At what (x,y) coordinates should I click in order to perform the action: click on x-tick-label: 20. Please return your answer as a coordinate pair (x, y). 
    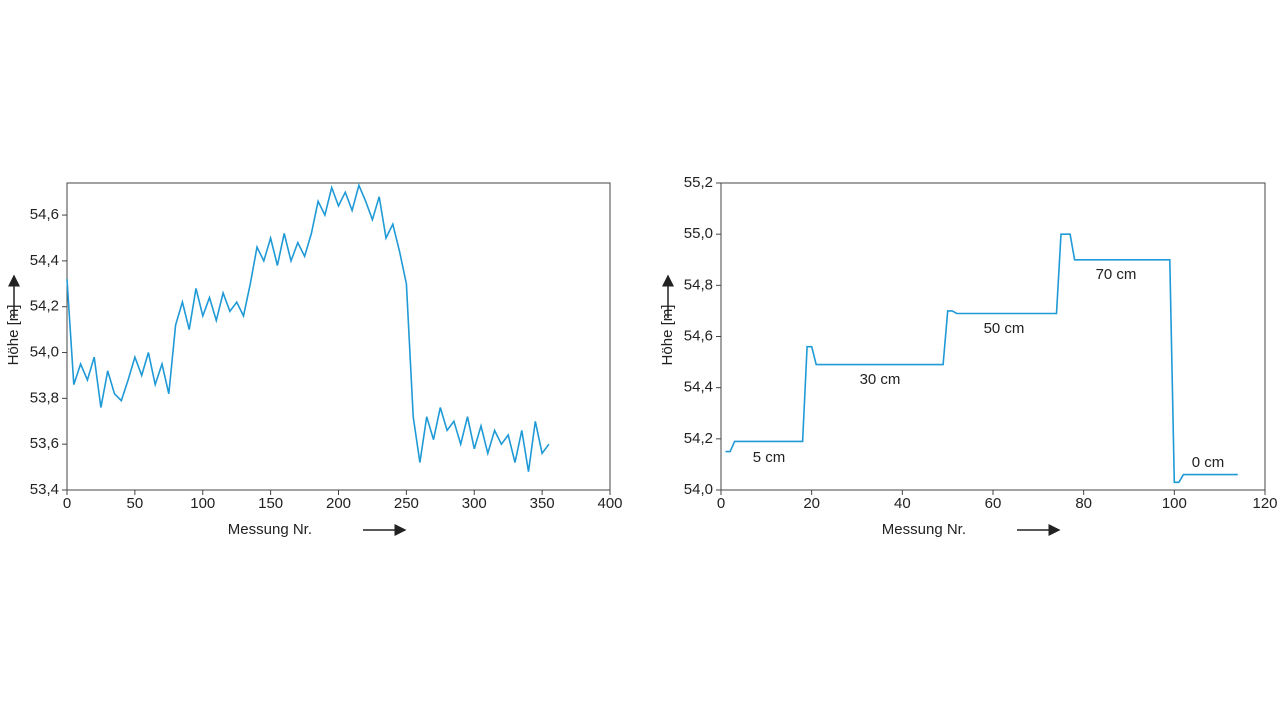
    Looking at the image, I should click on (811, 503).